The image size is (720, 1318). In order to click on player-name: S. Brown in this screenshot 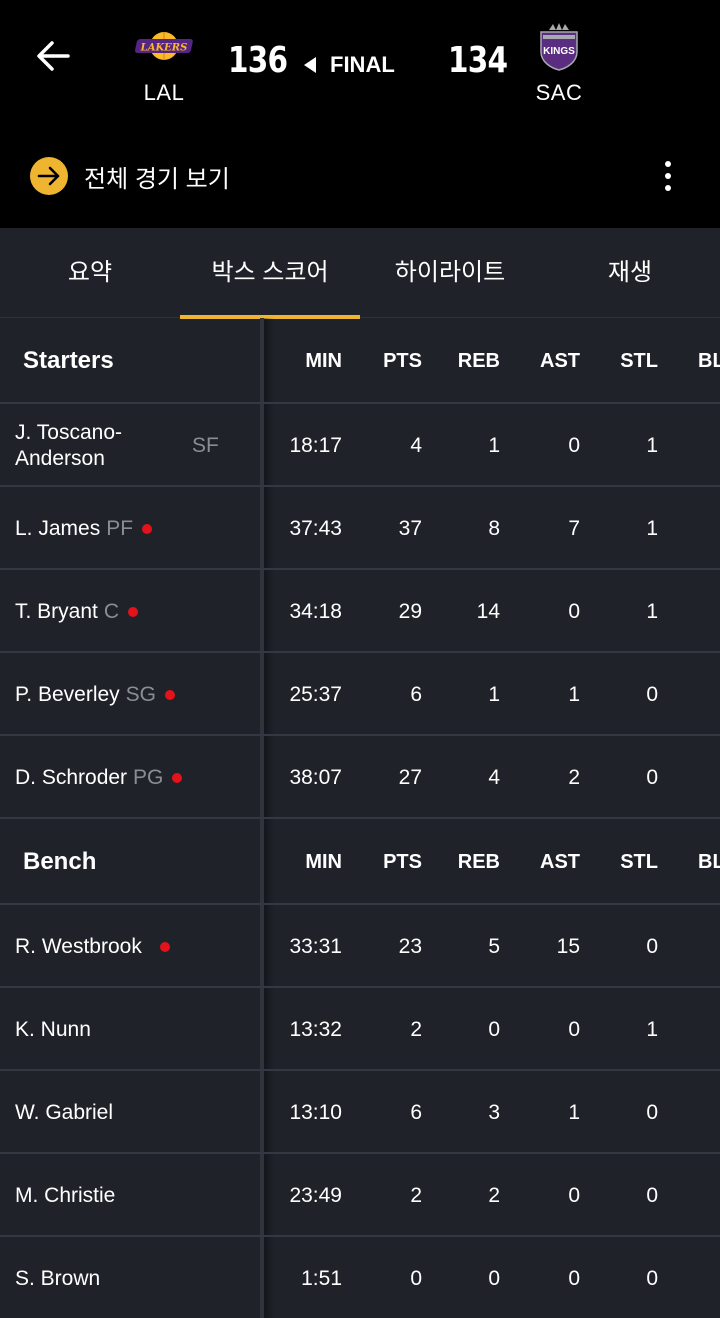, I will do `click(57, 1277)`.